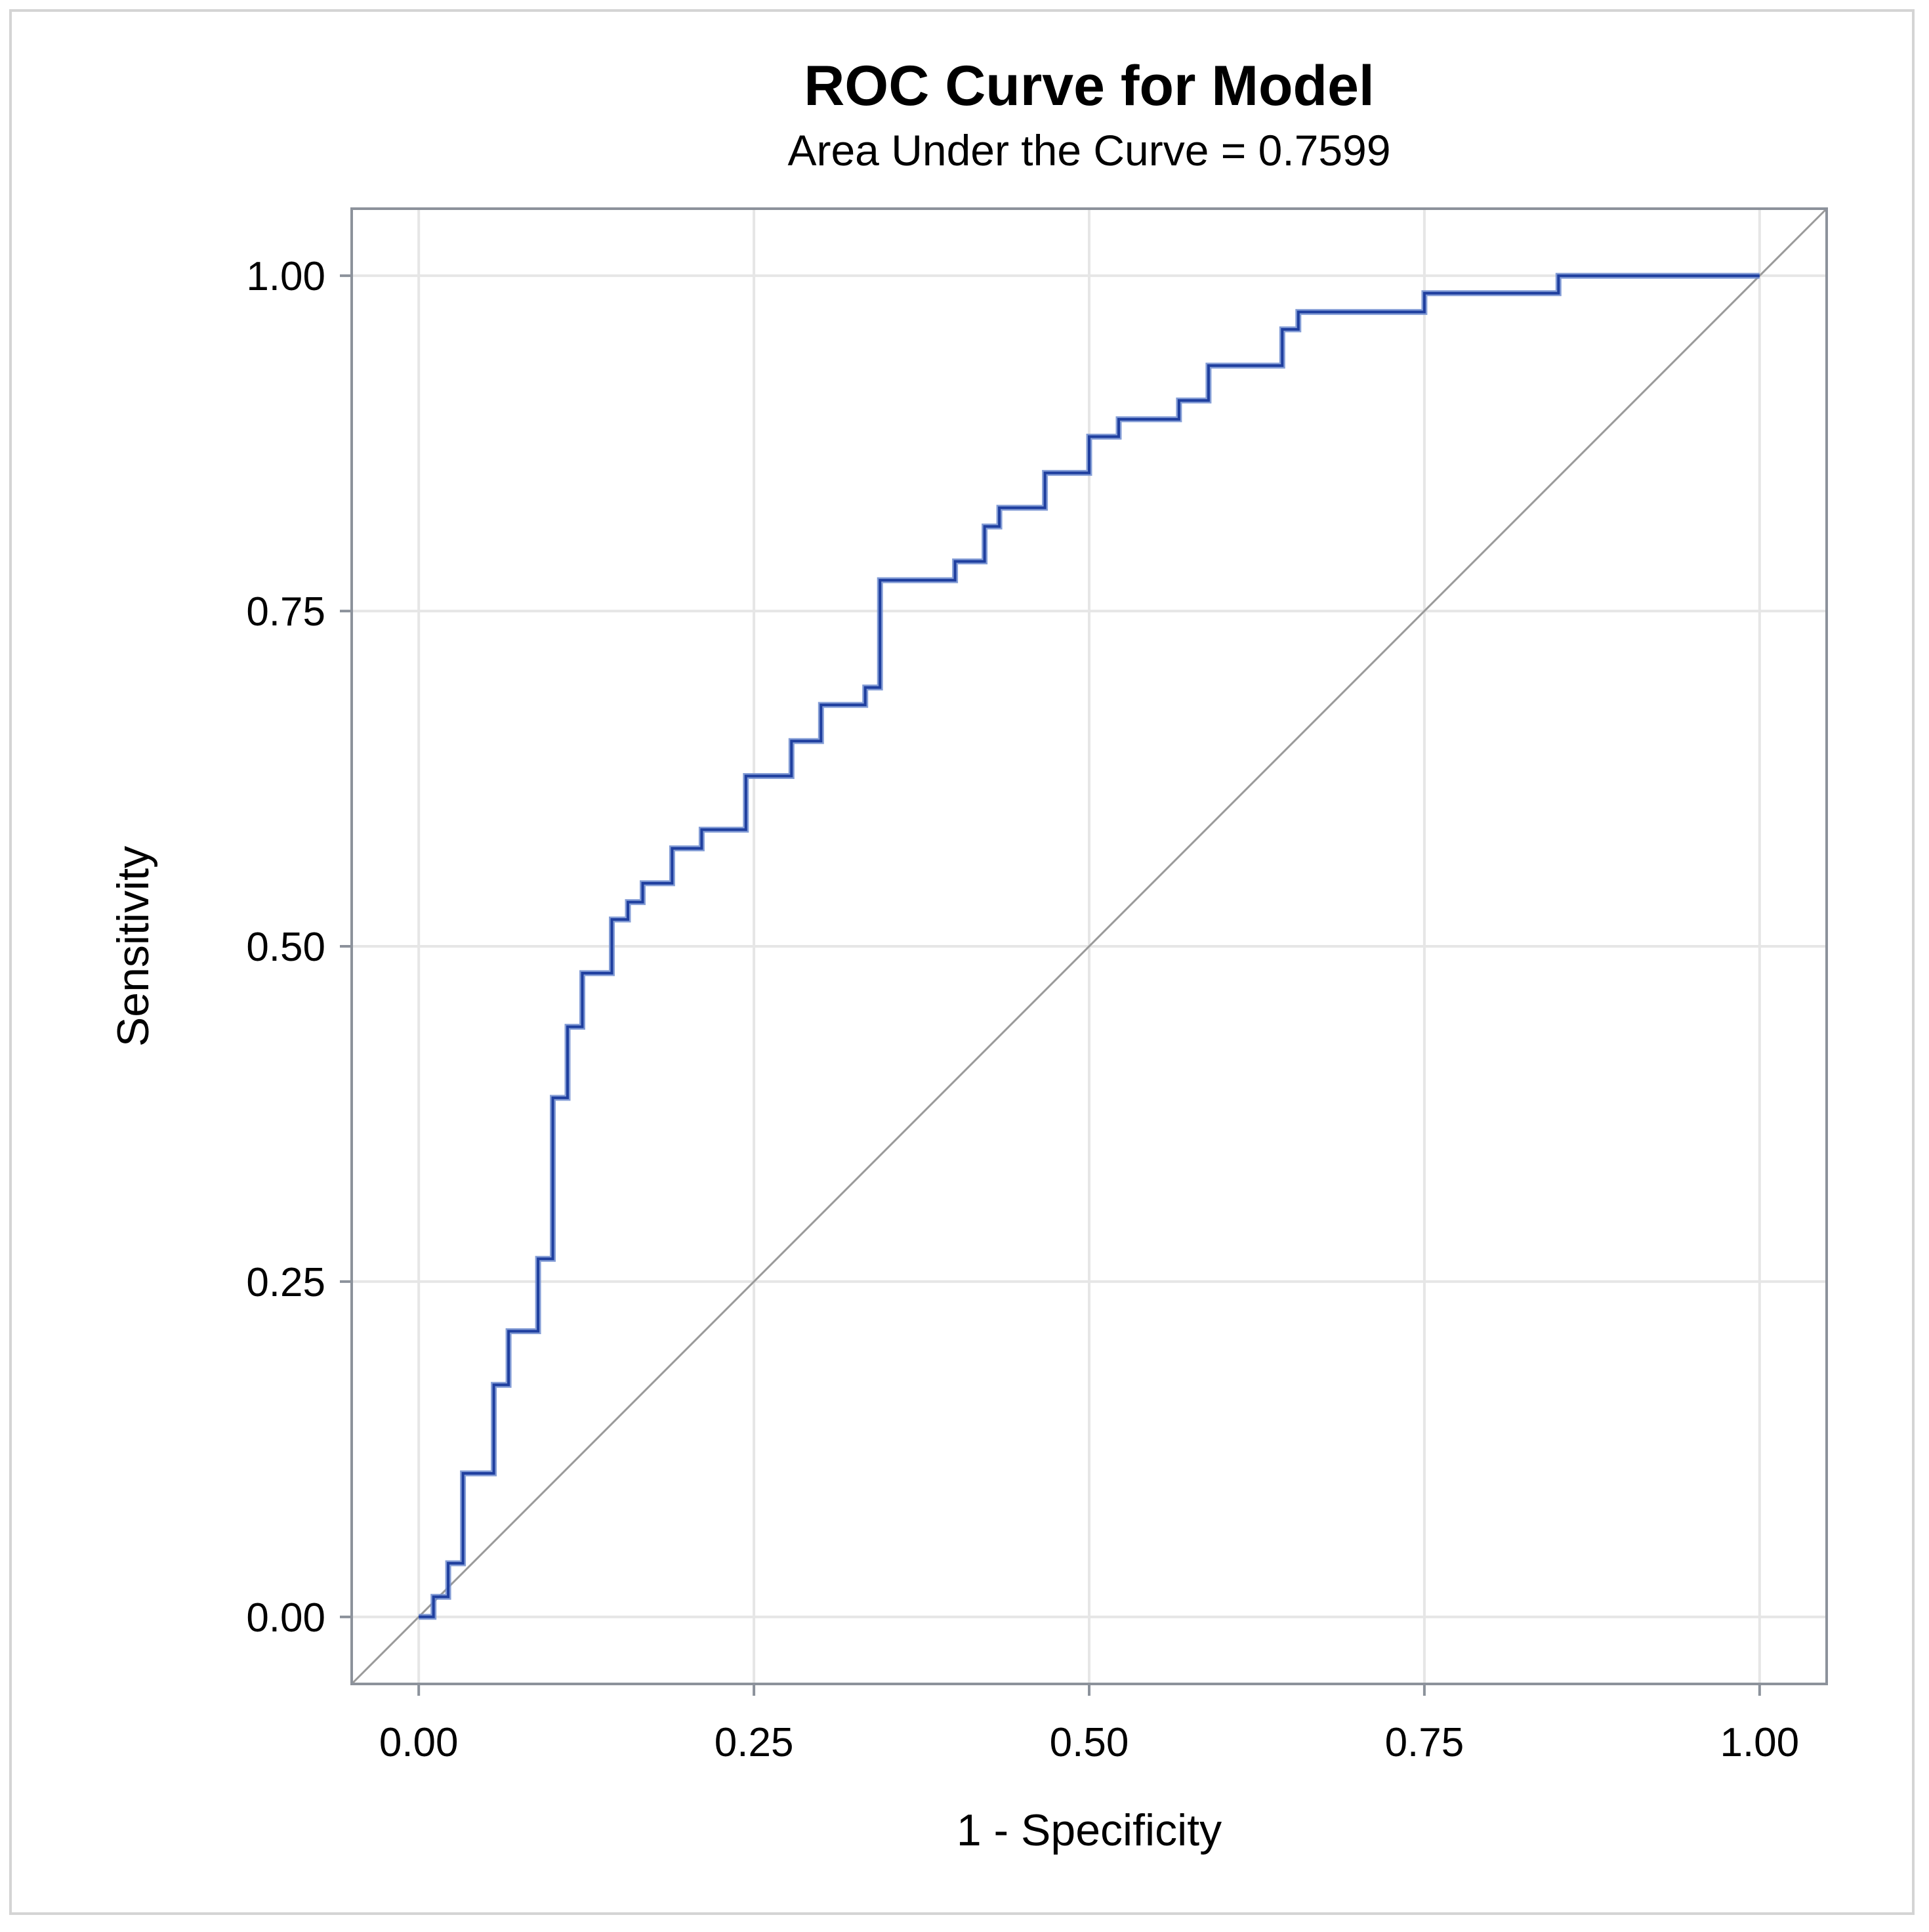  What do you see at coordinates (754, 1742) in the screenshot?
I see `x-tick-label: 0.25` at bounding box center [754, 1742].